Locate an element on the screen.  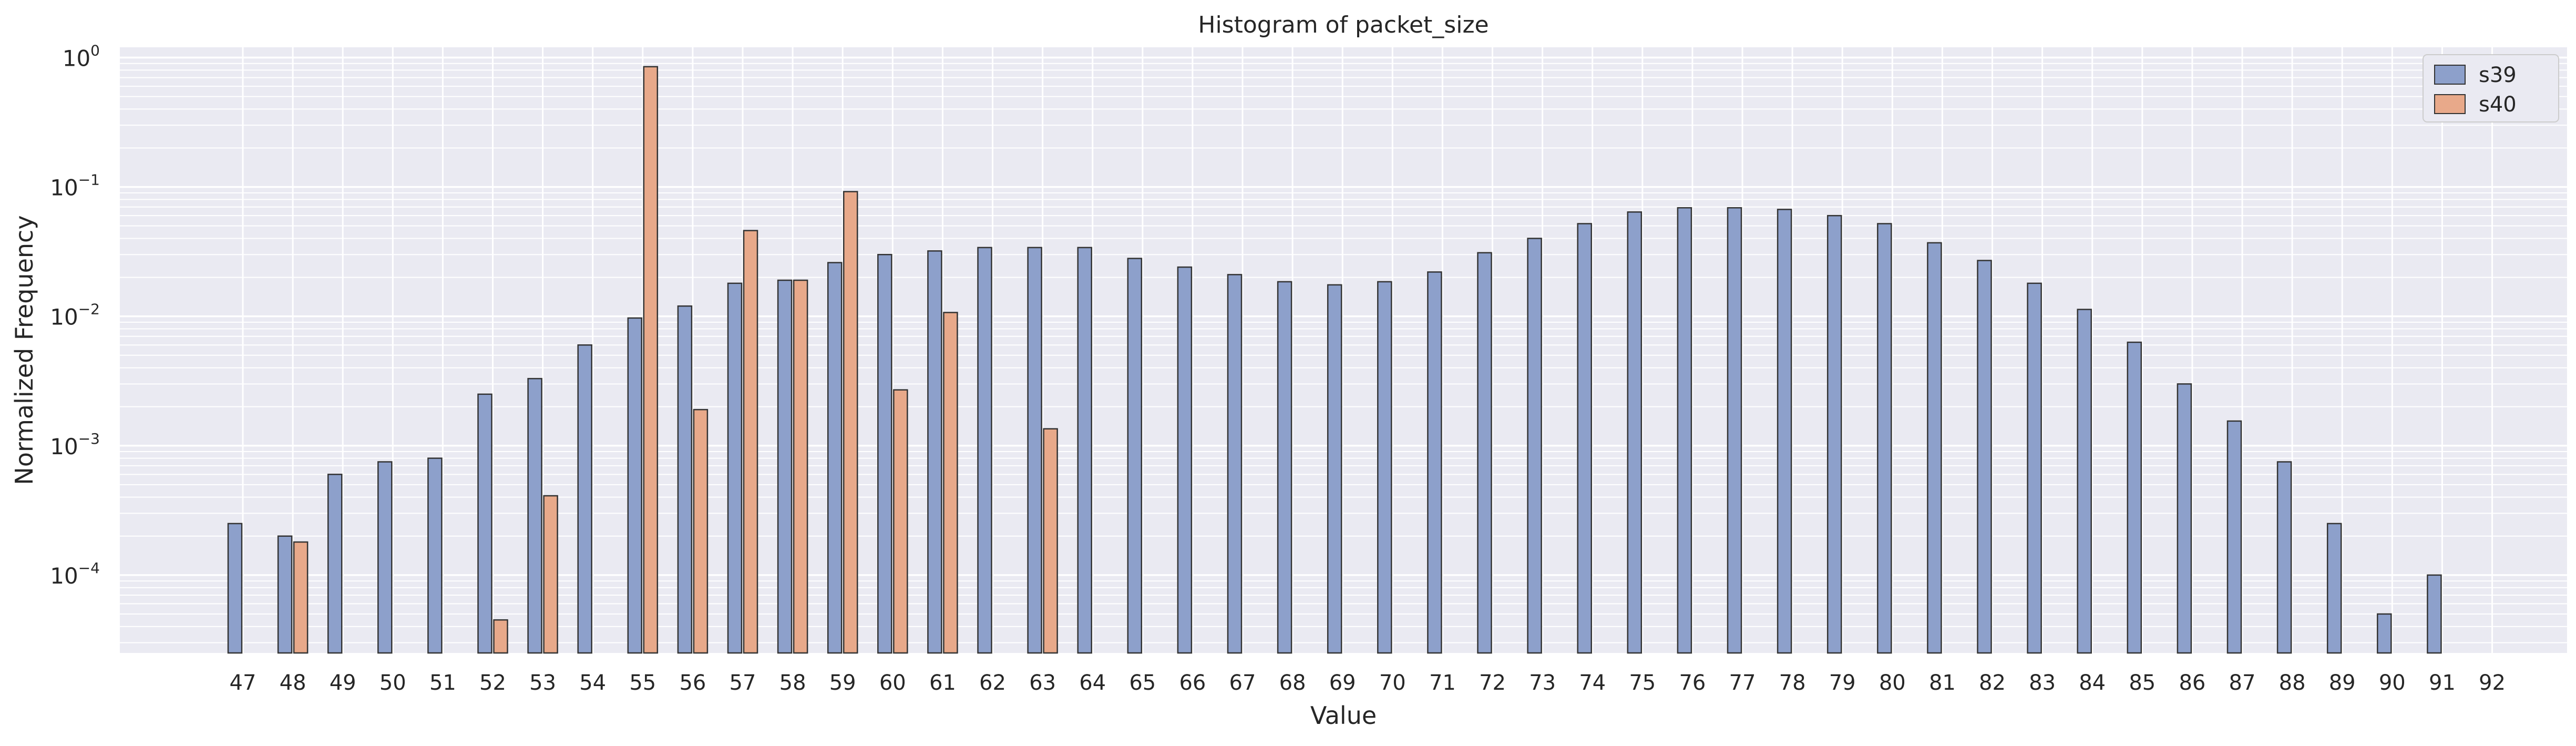
x-tick-label: 52 is located at coordinates (492, 683).